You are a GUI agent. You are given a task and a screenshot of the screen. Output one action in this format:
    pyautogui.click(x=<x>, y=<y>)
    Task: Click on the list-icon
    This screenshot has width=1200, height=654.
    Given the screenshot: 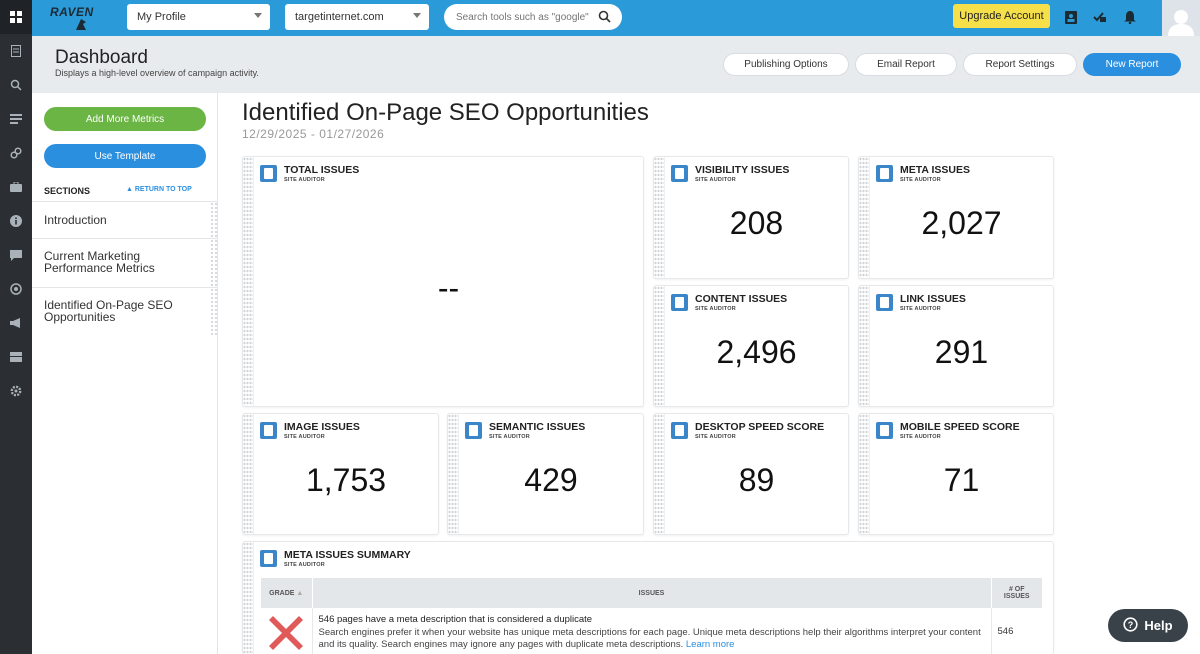 What is the action you would take?
    pyautogui.click(x=16, y=119)
    